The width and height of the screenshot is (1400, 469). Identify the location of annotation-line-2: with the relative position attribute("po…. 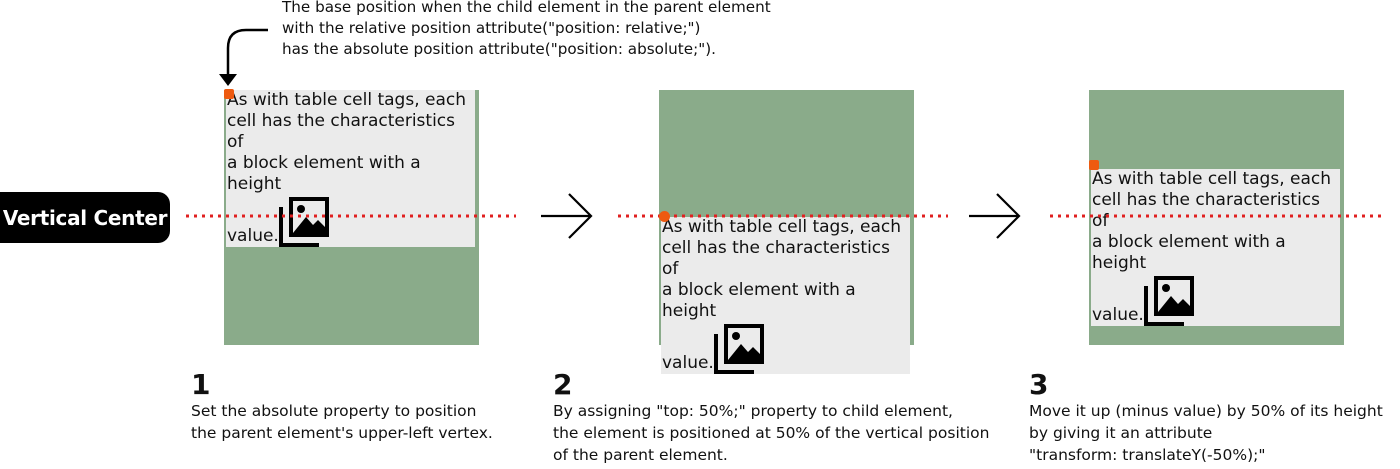
(491, 28).